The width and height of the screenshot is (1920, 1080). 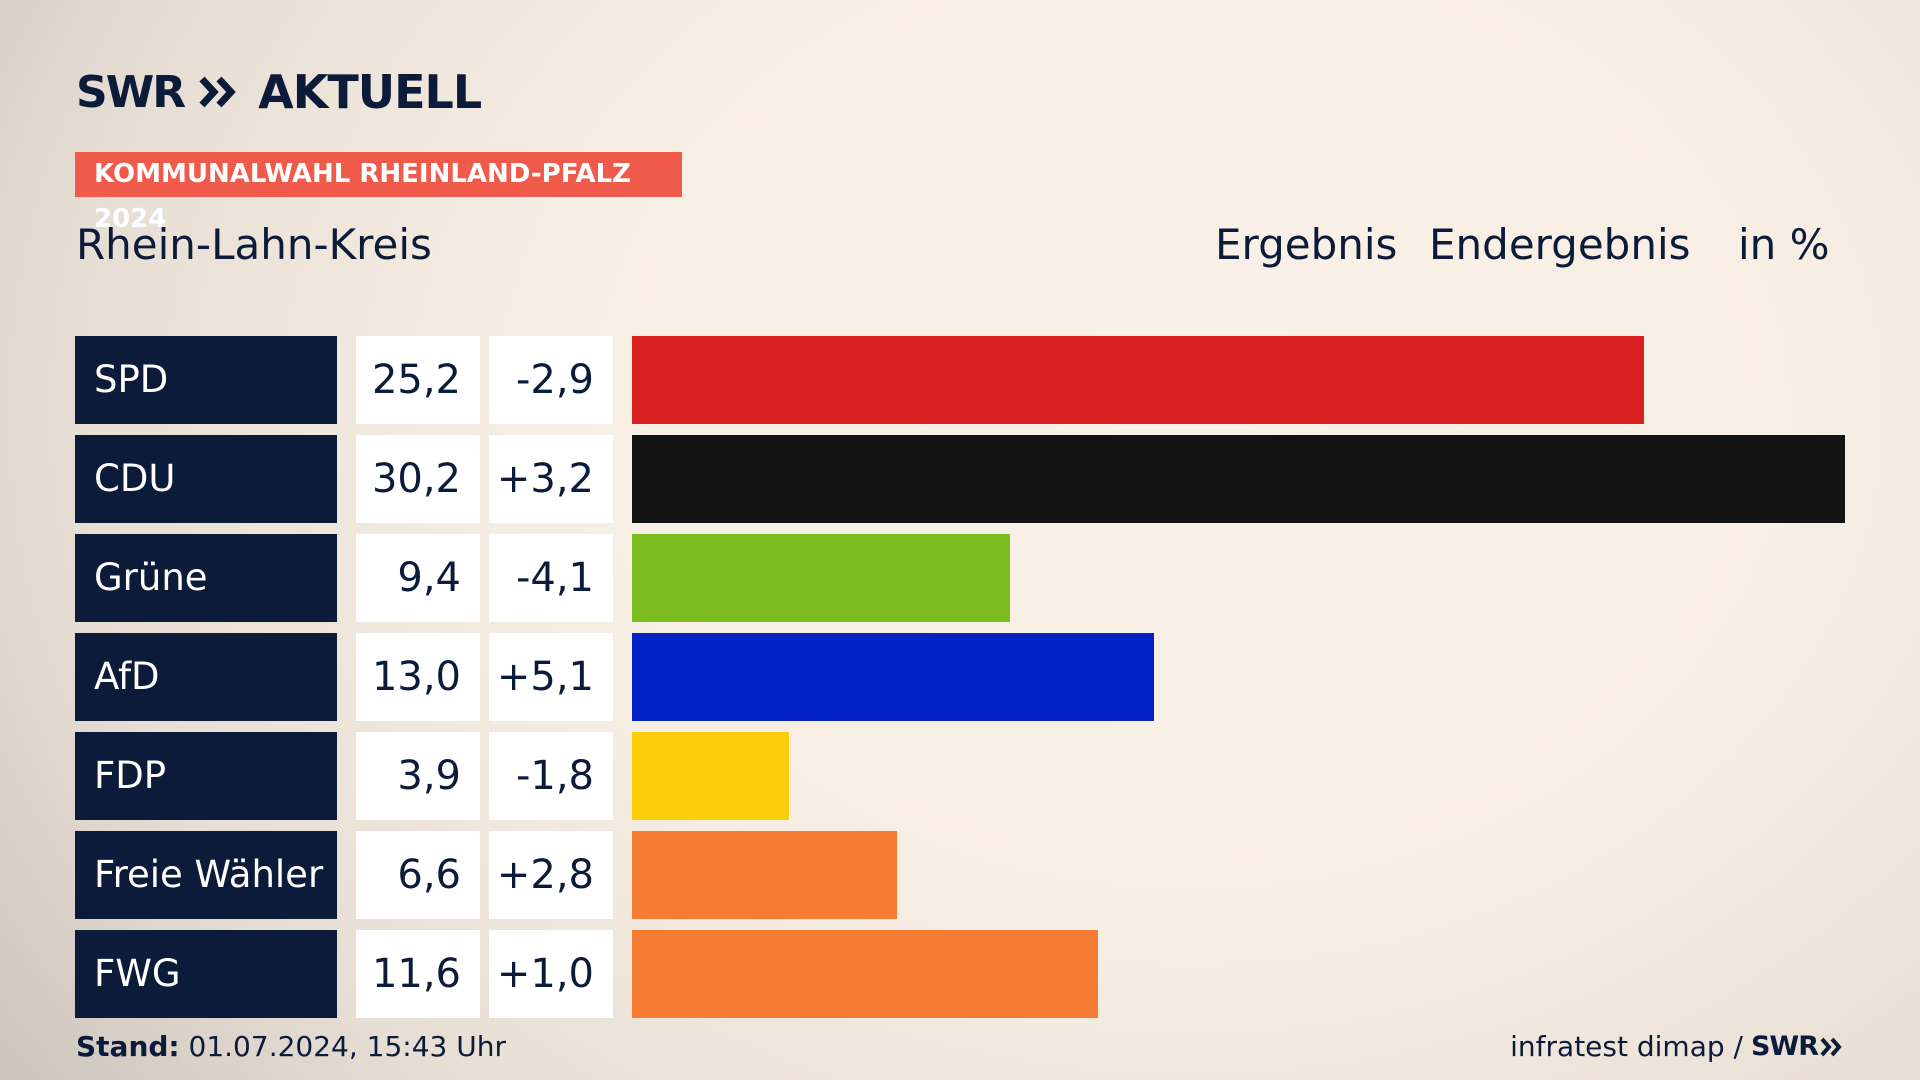 I want to click on swr-small-logo: SWR, so click(x=1797, y=1046).